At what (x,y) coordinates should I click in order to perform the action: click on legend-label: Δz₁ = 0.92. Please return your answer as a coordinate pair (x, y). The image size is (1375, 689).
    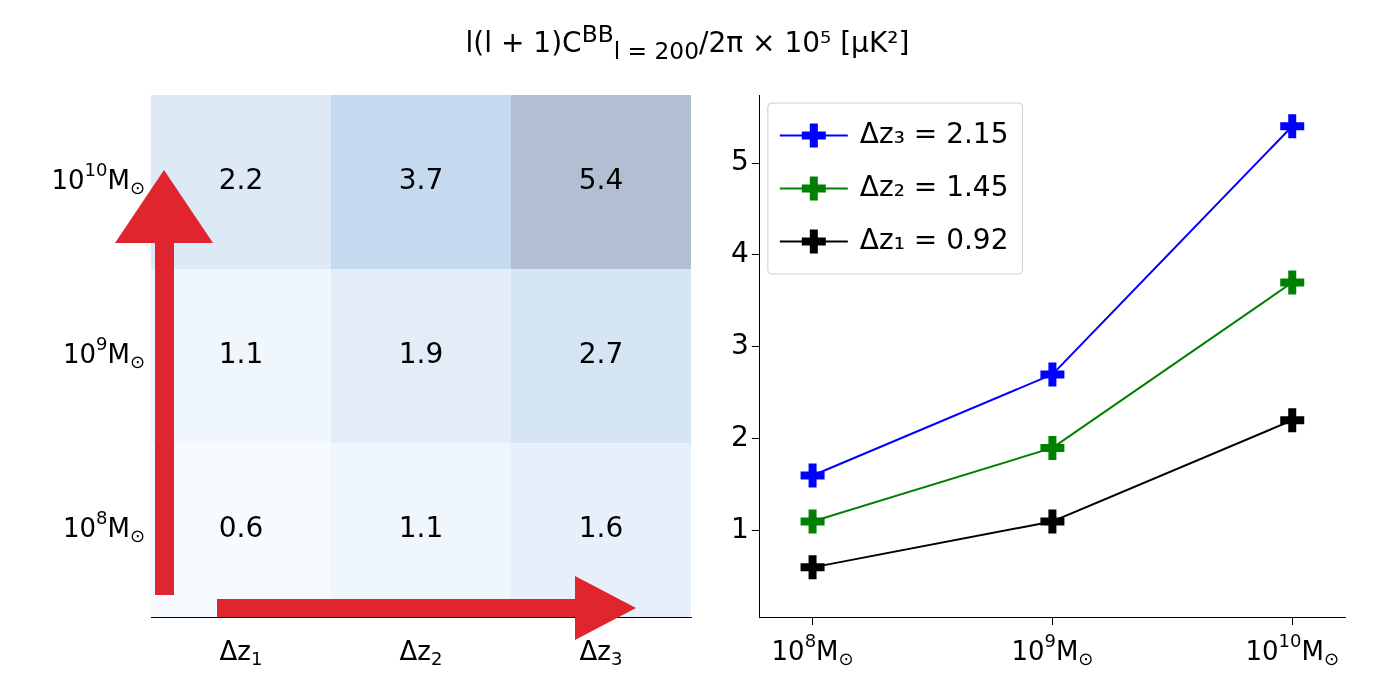
    Looking at the image, I should click on (934, 239).